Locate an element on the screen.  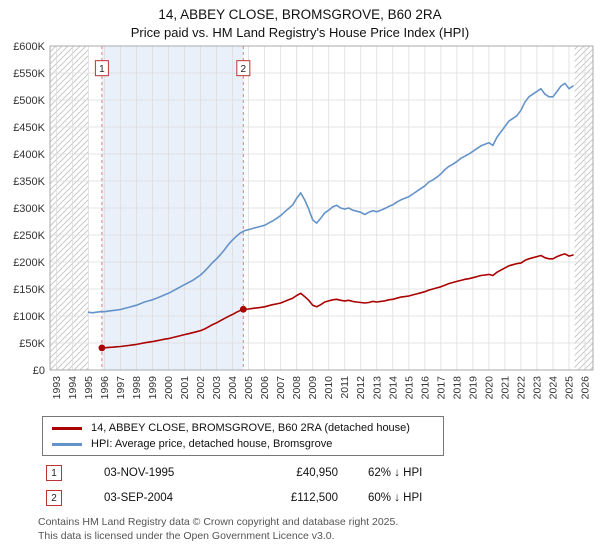
sale-row-1: 1 03-NOV-1995 £40,950 62% ↓ HPI is located at coordinates (323, 473).